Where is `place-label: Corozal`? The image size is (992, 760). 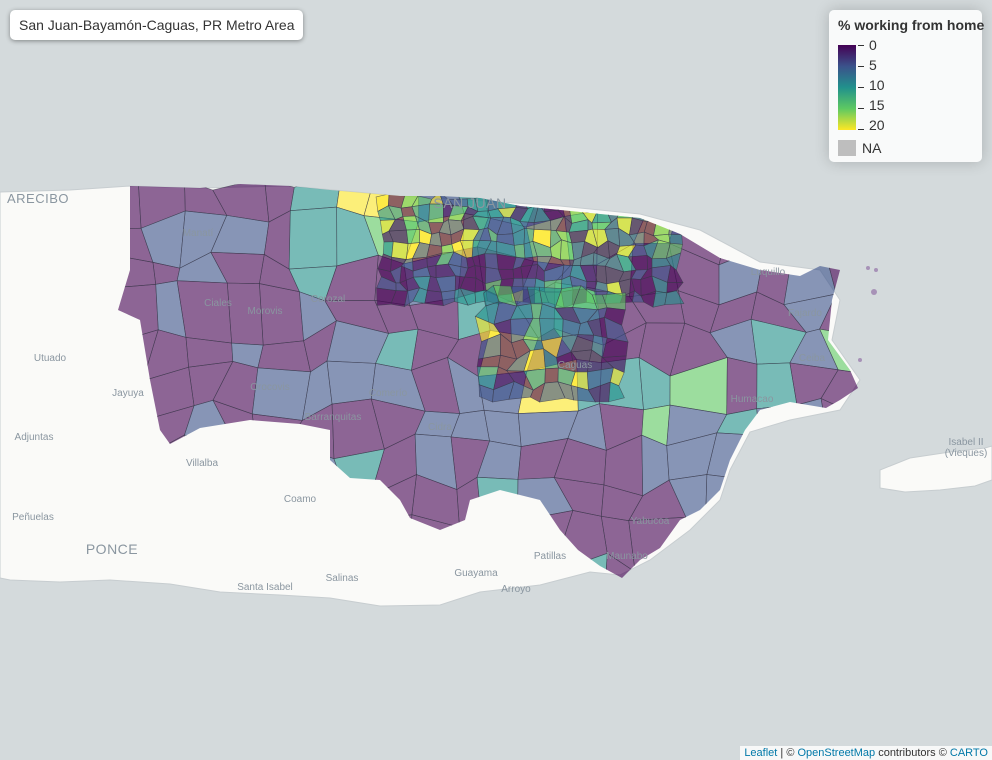
place-label: Corozal is located at coordinates (328, 299).